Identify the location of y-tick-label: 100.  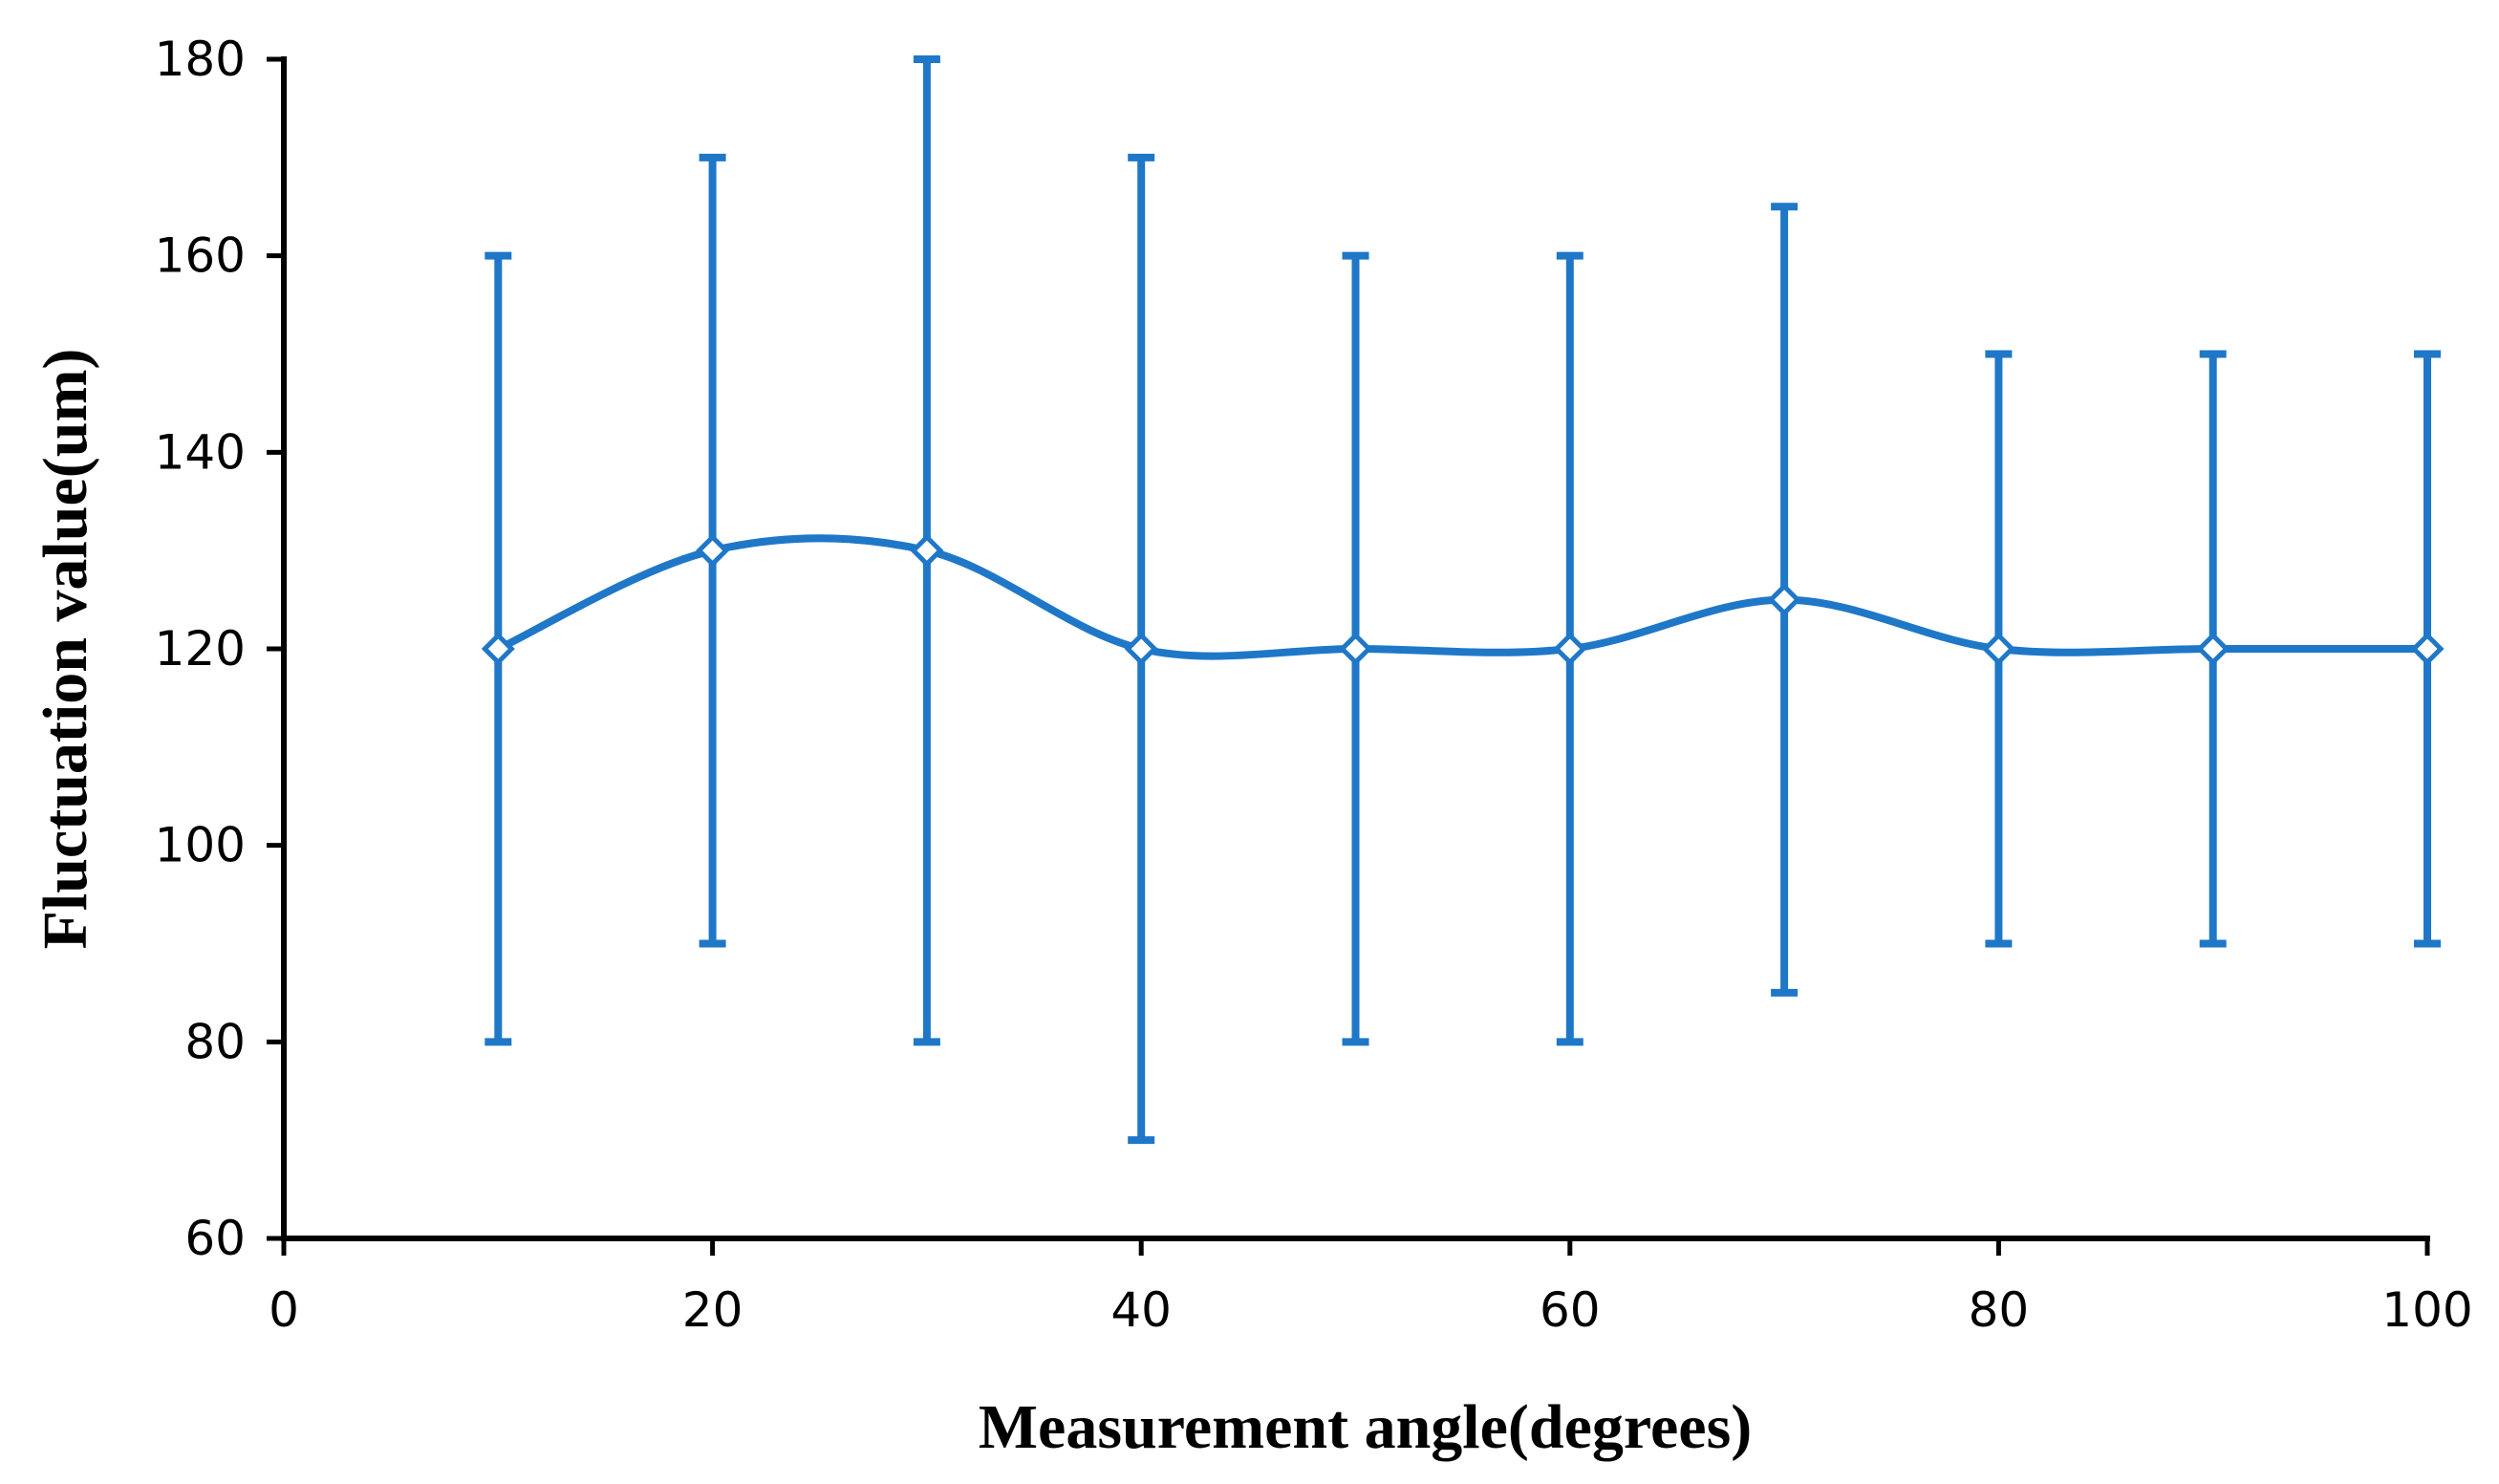
(200, 846).